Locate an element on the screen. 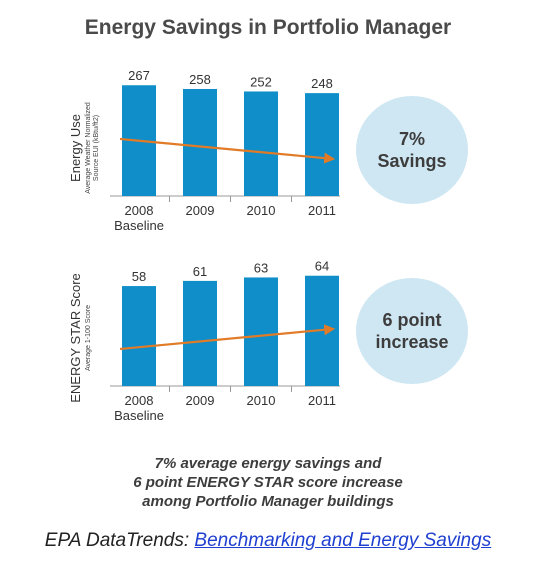  bar-value-label: 248 is located at coordinates (322, 83).